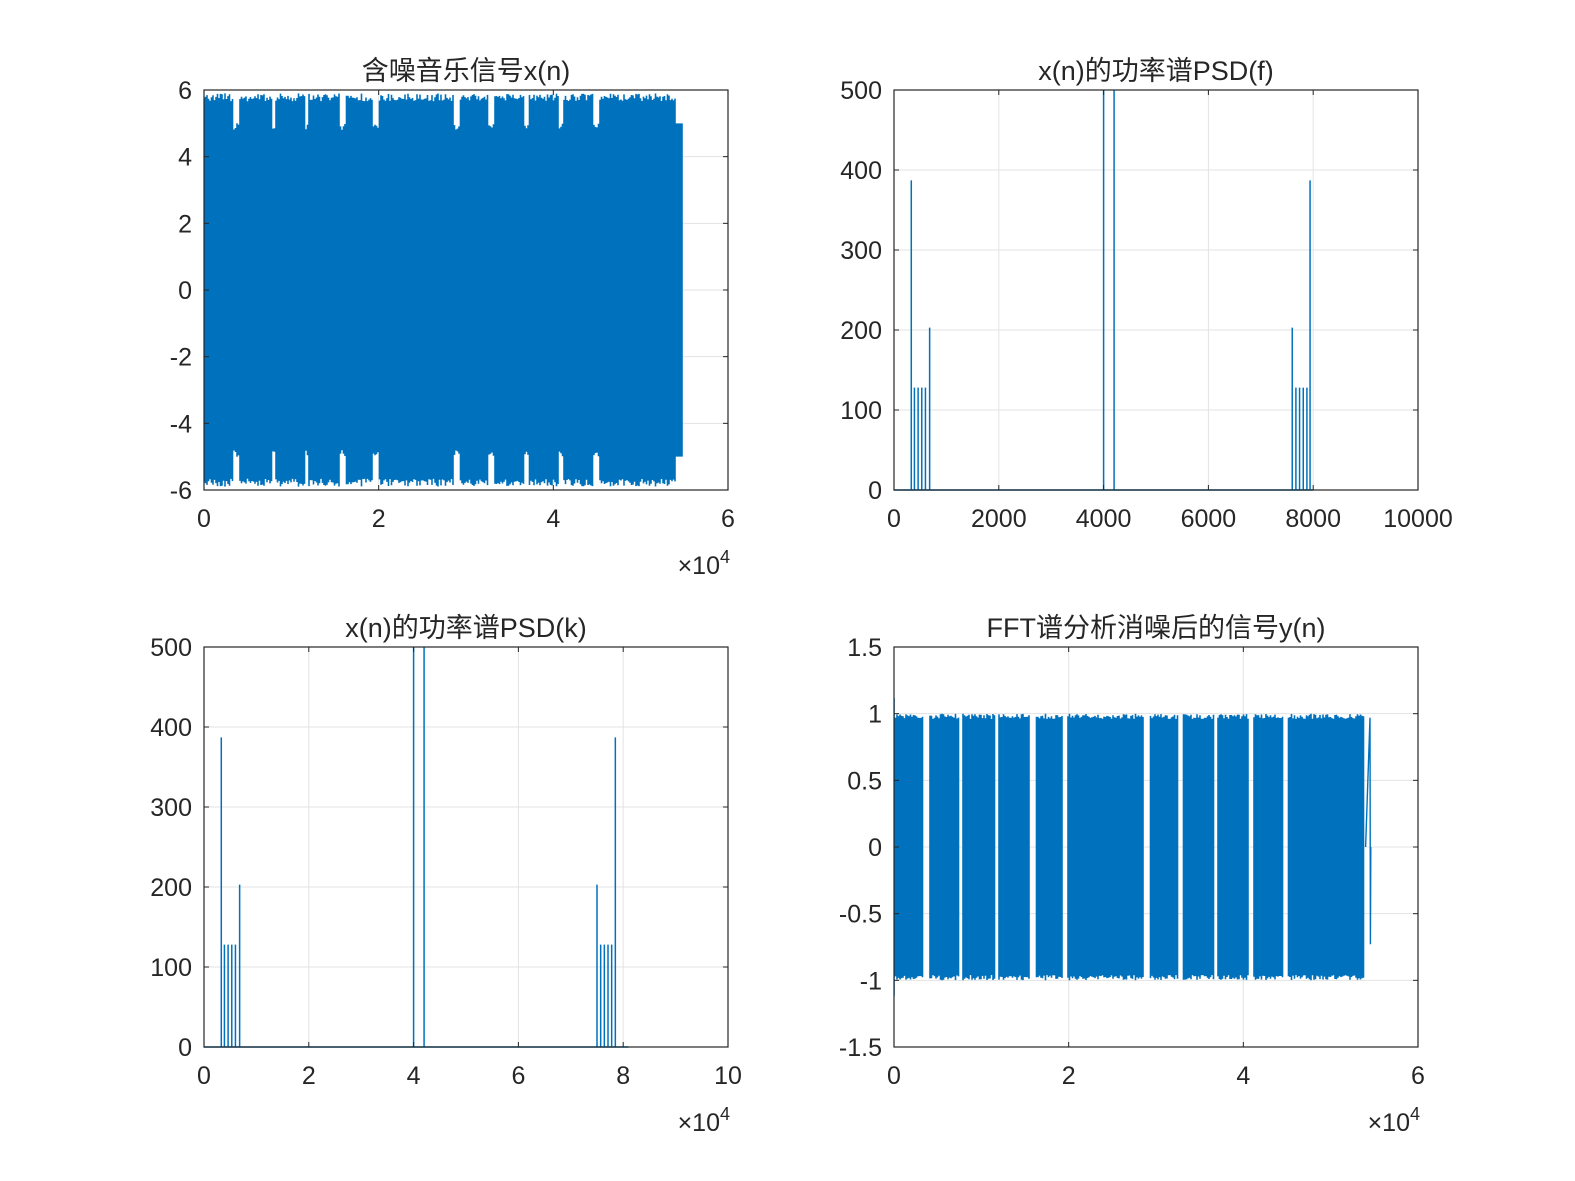  Describe the element at coordinates (860, 915) in the screenshot. I see `y-tick-label: -0.5` at that location.